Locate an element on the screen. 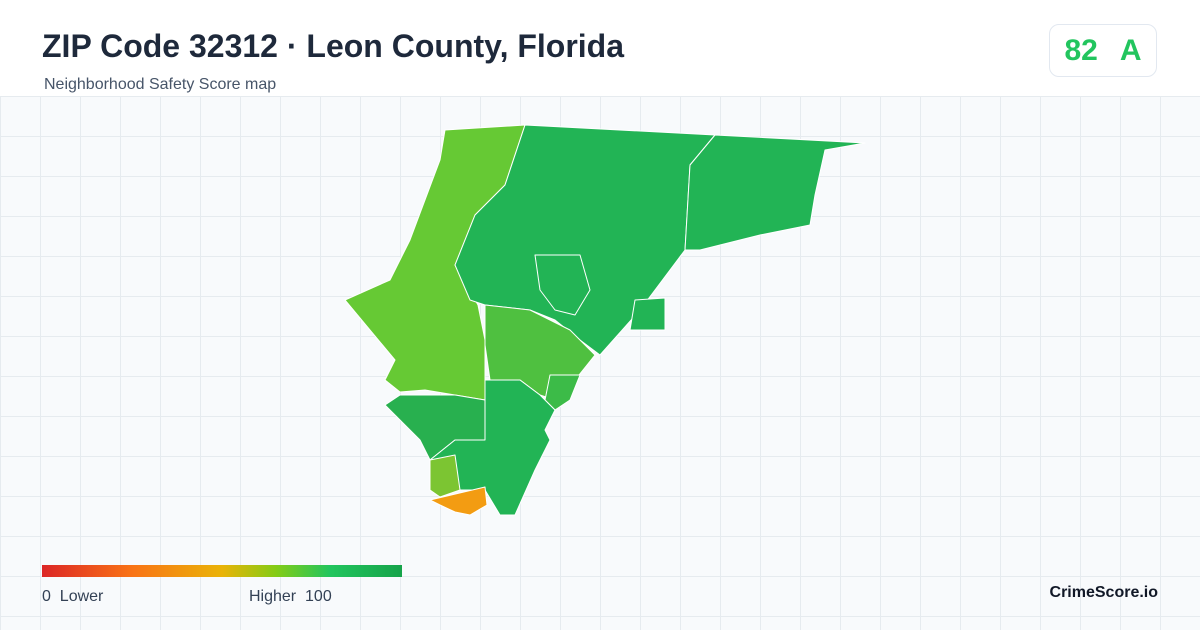  legend-min-value: 0 is located at coordinates (46, 596).